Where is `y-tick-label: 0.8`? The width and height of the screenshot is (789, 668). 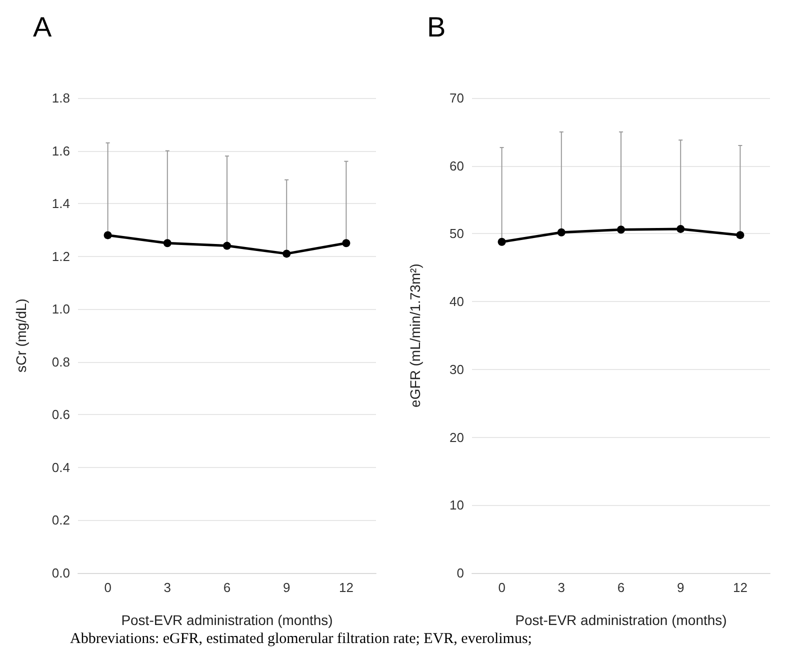
y-tick-label: 0.8 is located at coordinates (61, 362).